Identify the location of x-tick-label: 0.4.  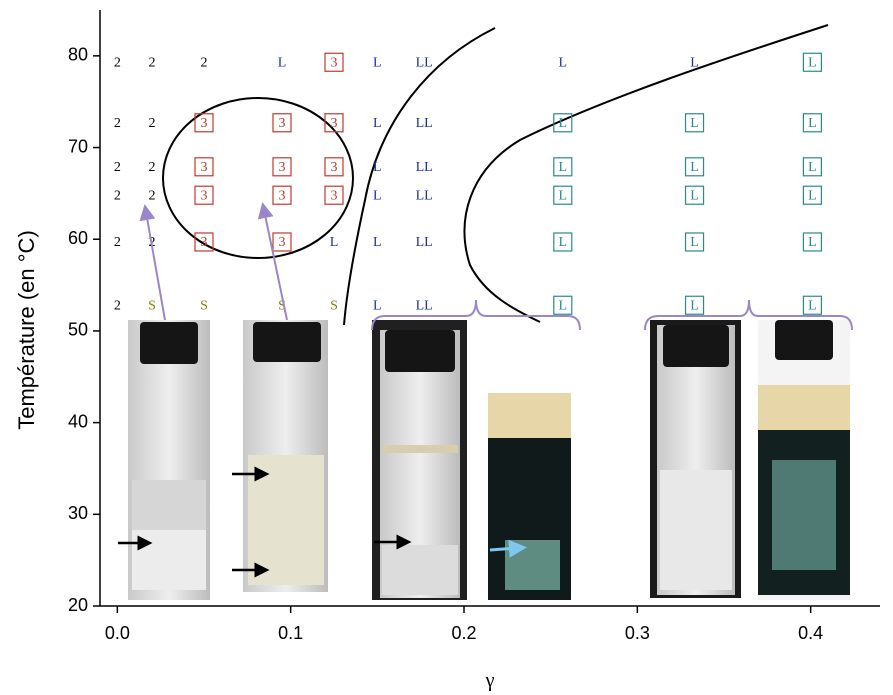
(810, 633).